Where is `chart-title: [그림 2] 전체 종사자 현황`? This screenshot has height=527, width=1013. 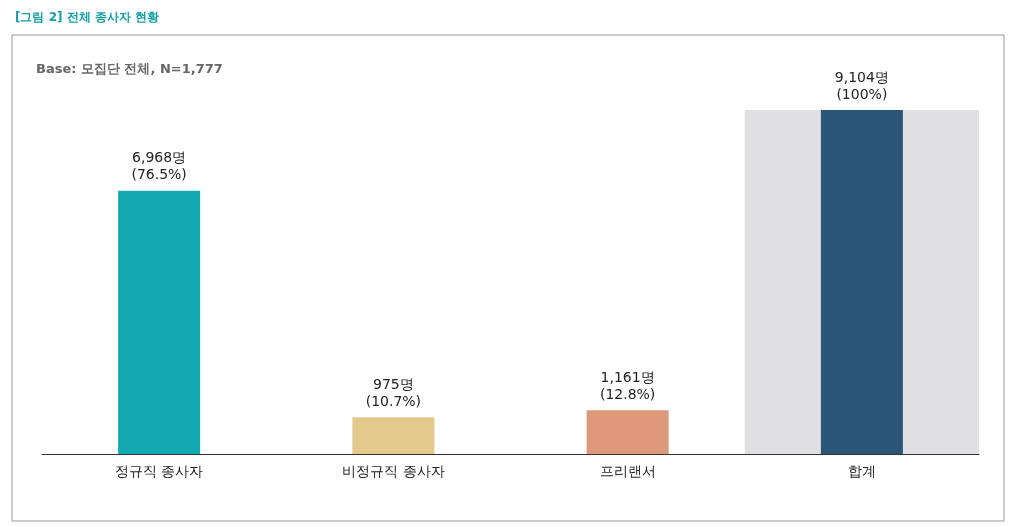
chart-title: [그림 2] 전체 종사자 현황 is located at coordinates (87, 17).